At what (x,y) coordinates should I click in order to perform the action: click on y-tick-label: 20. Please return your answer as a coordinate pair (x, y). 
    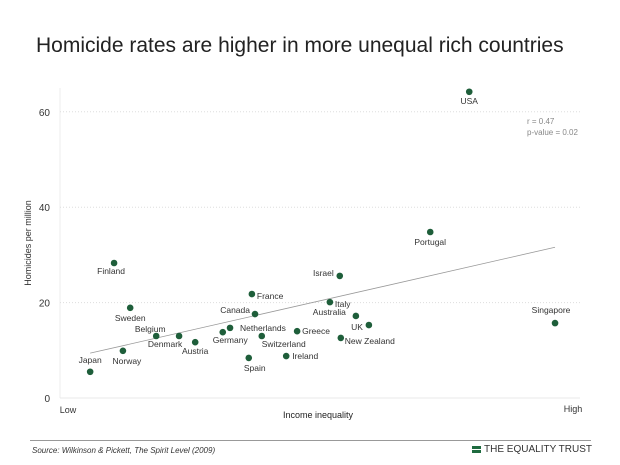
    Looking at the image, I should click on (45, 304).